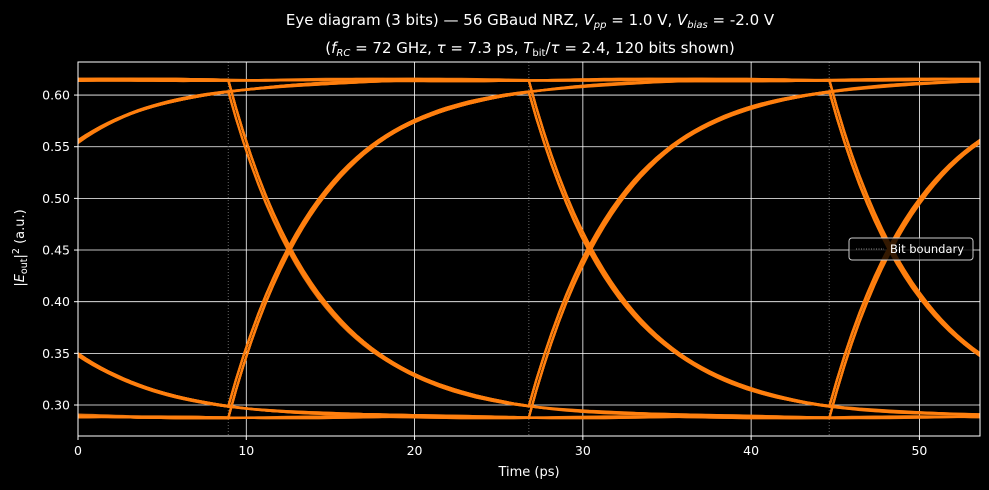 Image resolution: width=989 pixels, height=490 pixels. What do you see at coordinates (56, 250) in the screenshot?
I see `y-tick-label-3: 0.45` at bounding box center [56, 250].